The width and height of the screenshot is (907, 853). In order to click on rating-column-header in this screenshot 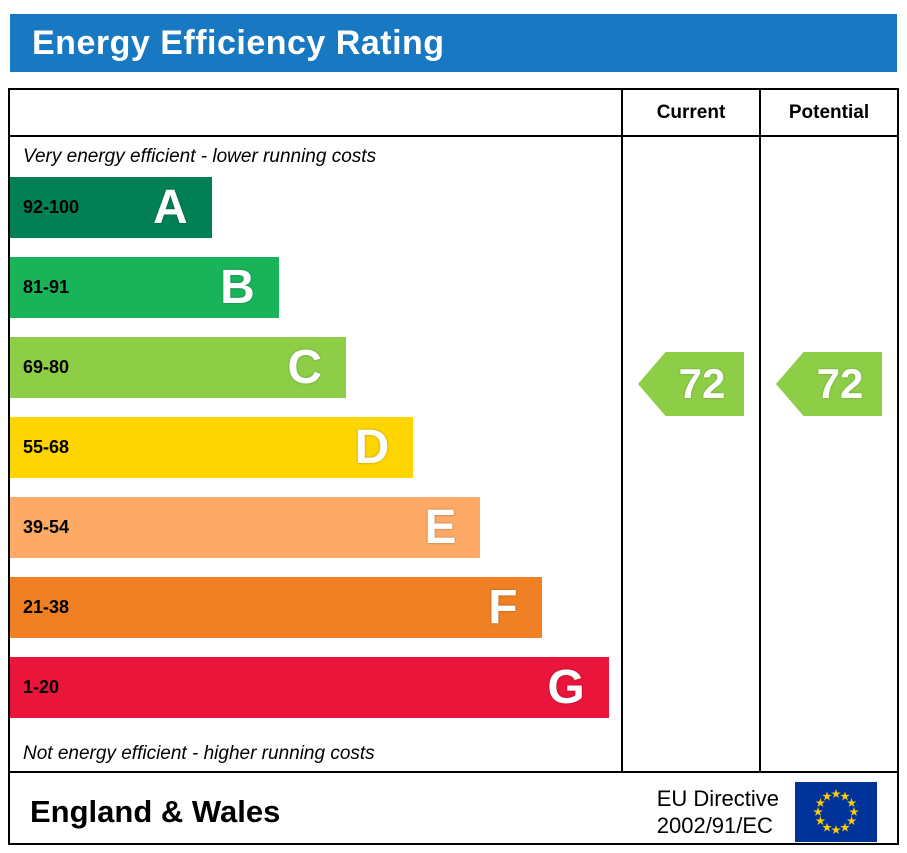, I will do `click(315, 112)`.